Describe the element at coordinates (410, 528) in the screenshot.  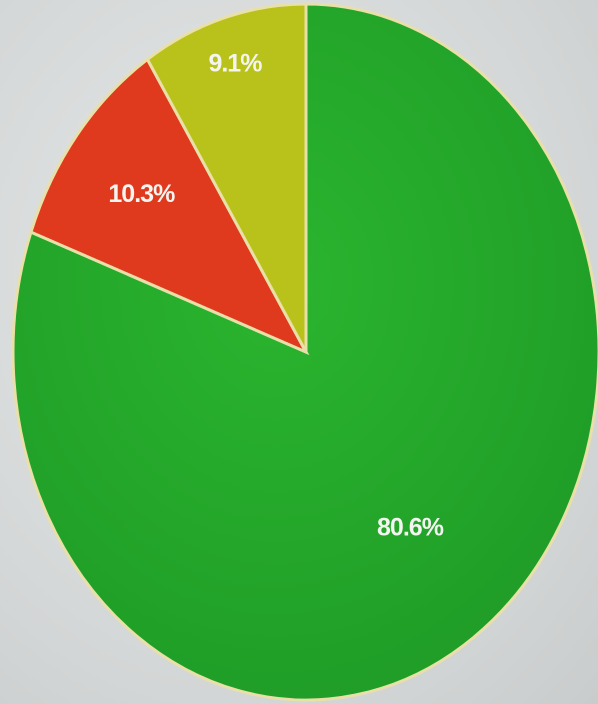
I see `pie-slice-label-1: 80.6%` at that location.